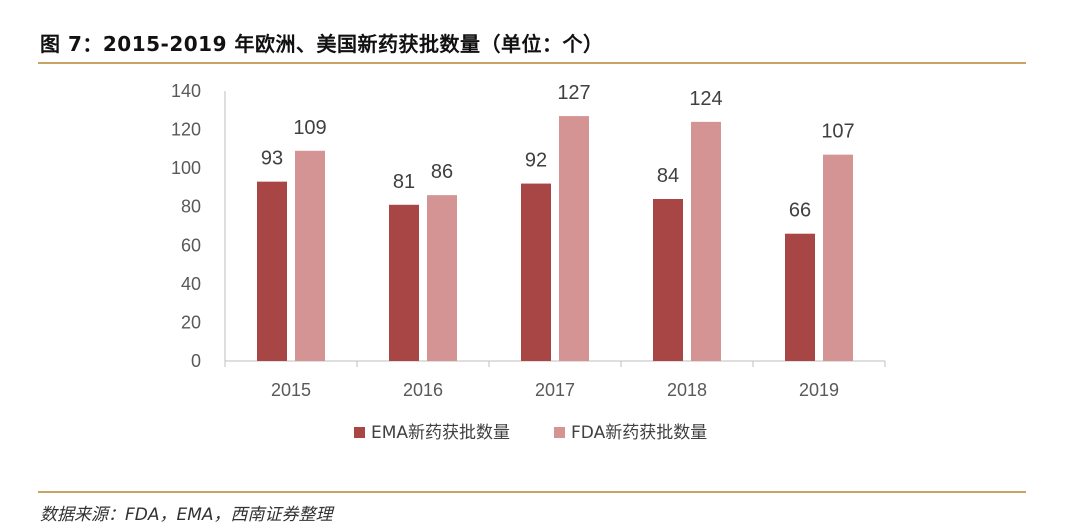 This screenshot has height=532, width=1080. What do you see at coordinates (668, 176) in the screenshot?
I see `data-label: 84` at bounding box center [668, 176].